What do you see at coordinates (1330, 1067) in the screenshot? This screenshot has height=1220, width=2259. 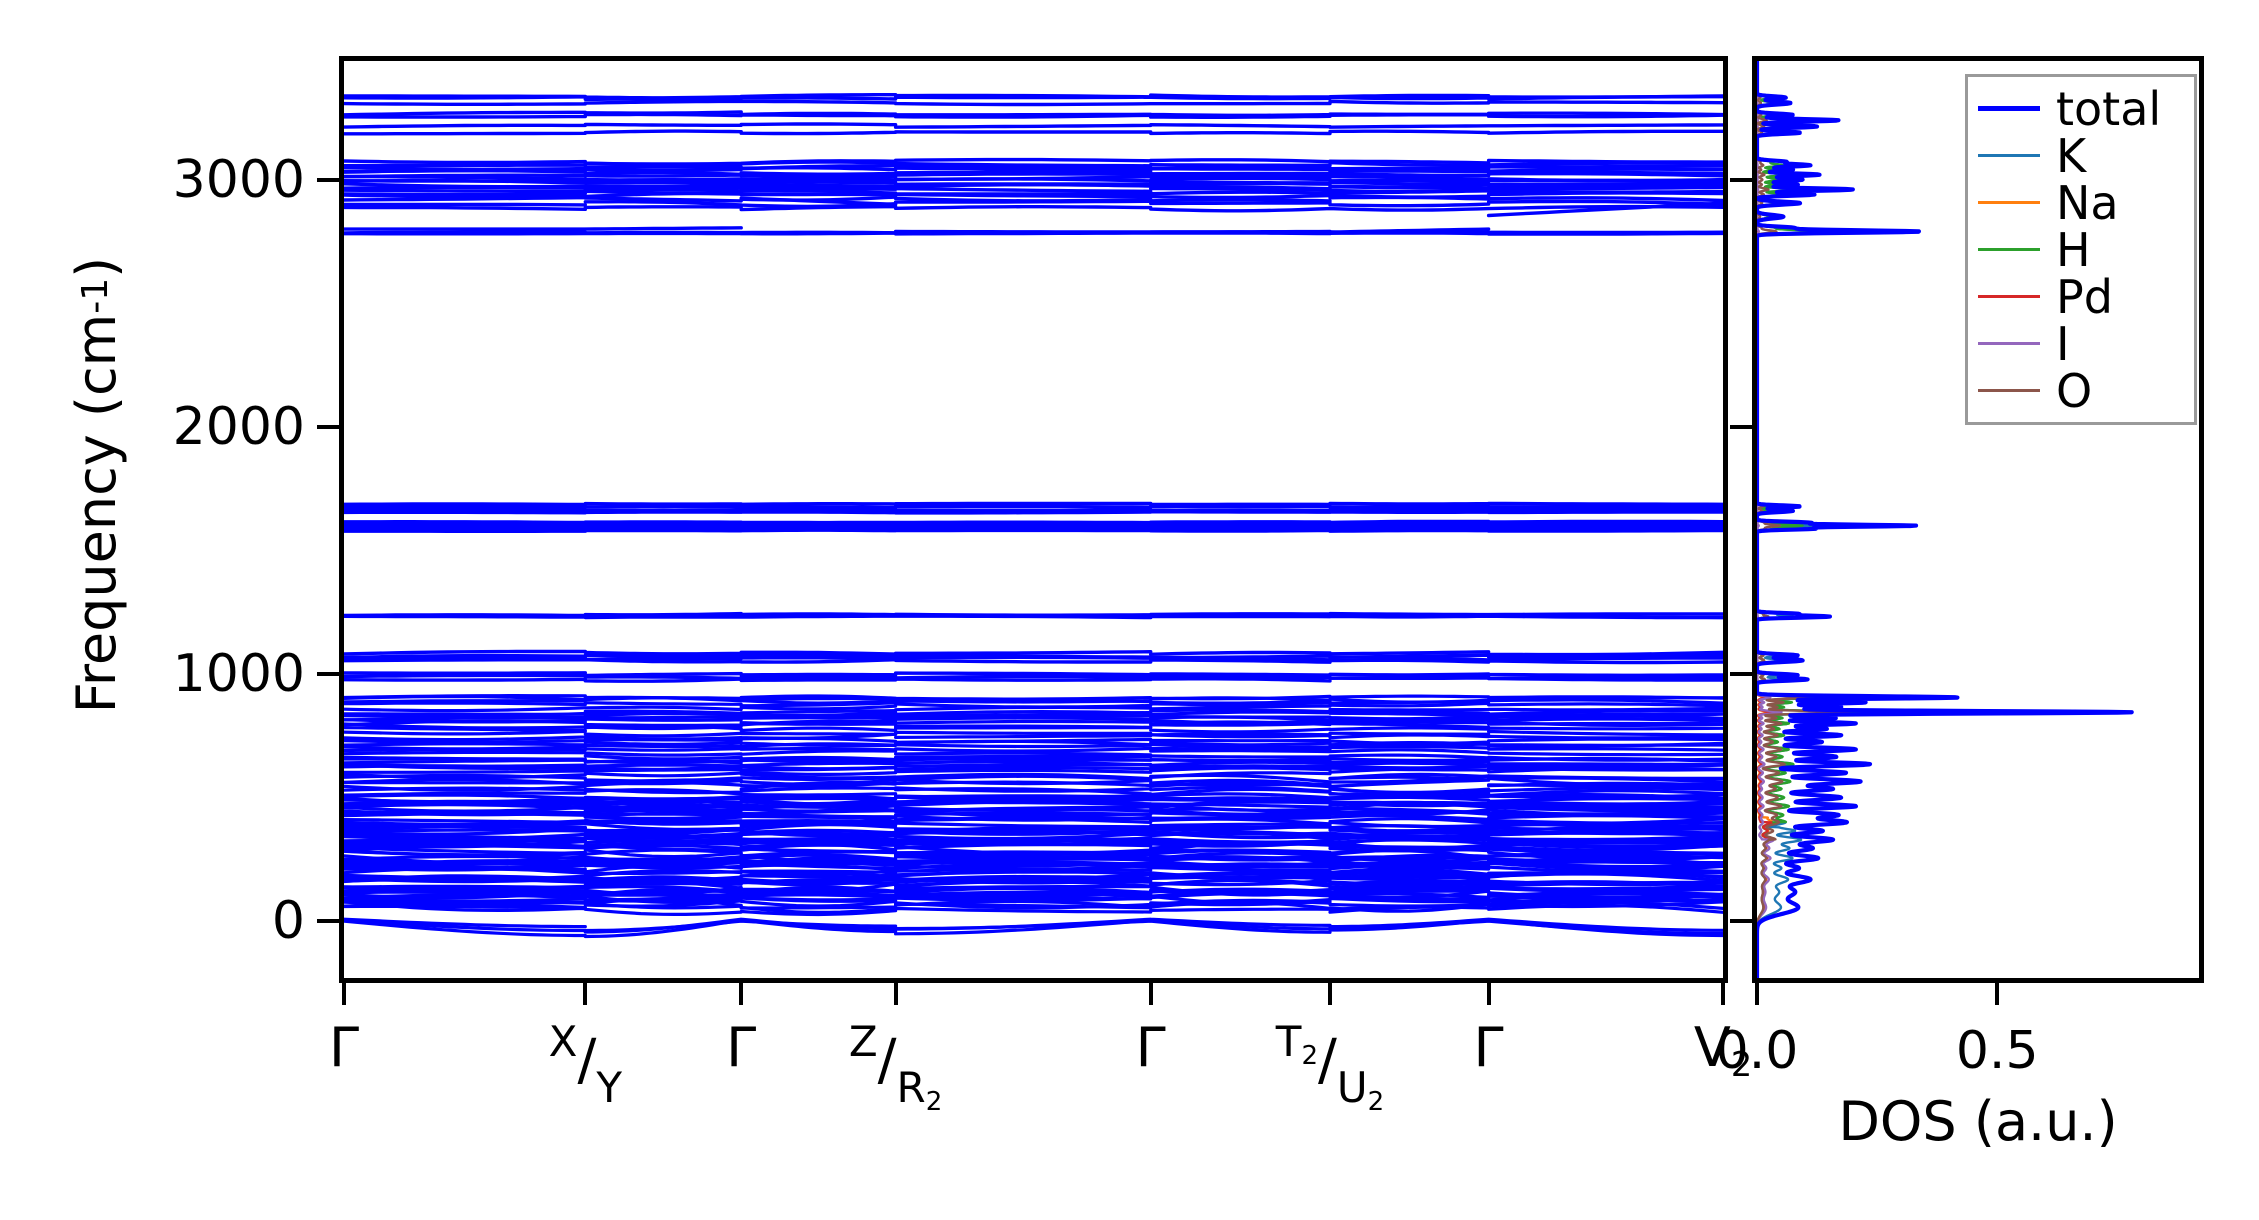 I see `x-tick-label: T2/U2` at bounding box center [1330, 1067].